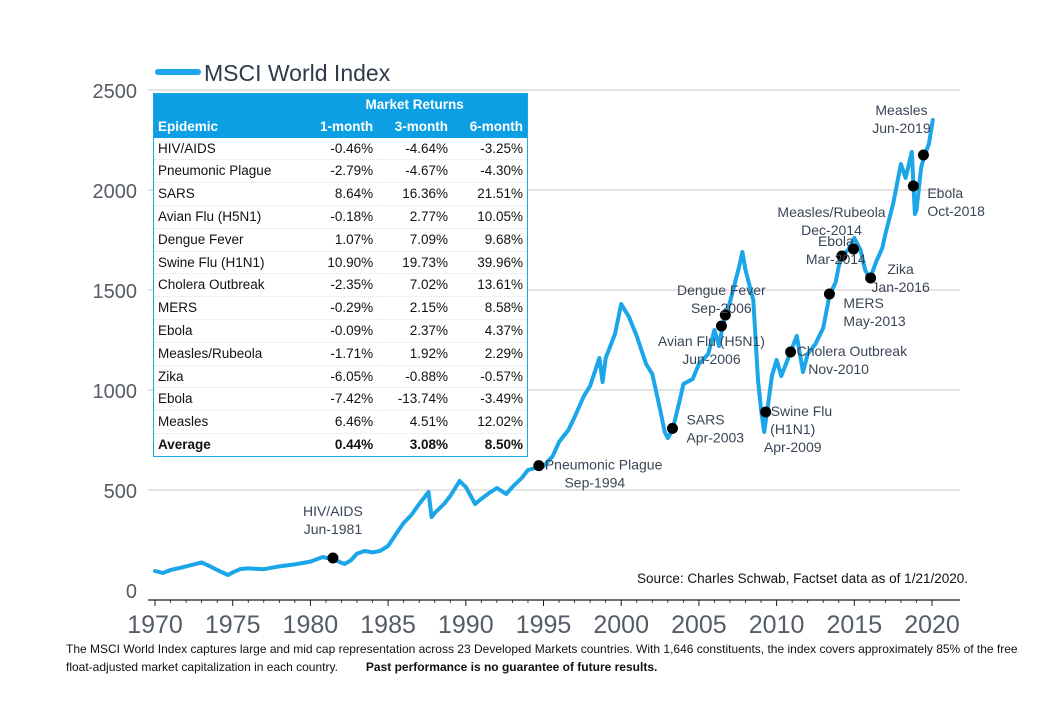 This screenshot has width=1045, height=720. What do you see at coordinates (228, 422) in the screenshot?
I see `epidemic-name-cell: Measles` at bounding box center [228, 422].